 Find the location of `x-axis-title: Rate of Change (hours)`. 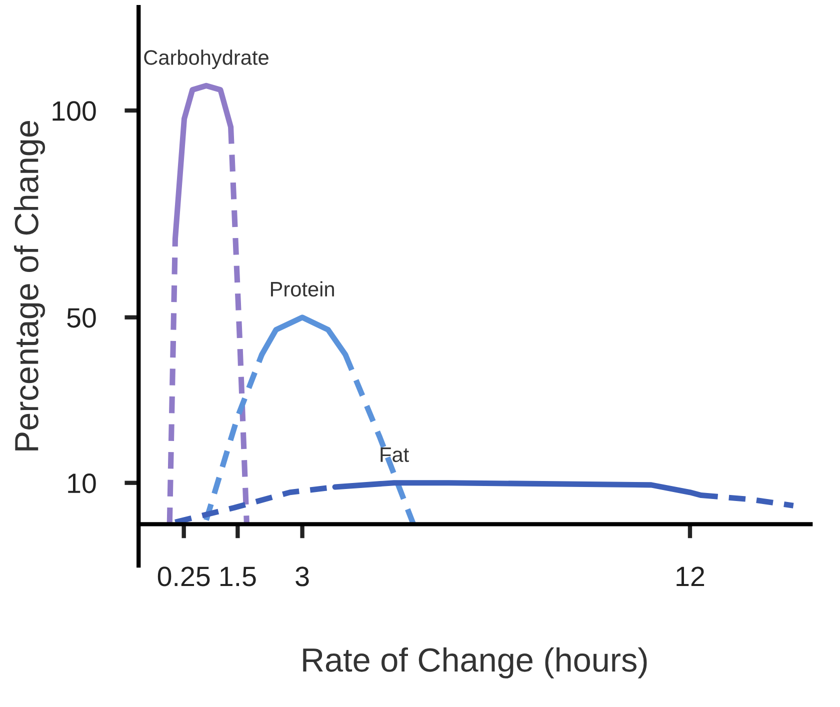

x-axis-title: Rate of Change (hours) is located at coordinates (475, 662).